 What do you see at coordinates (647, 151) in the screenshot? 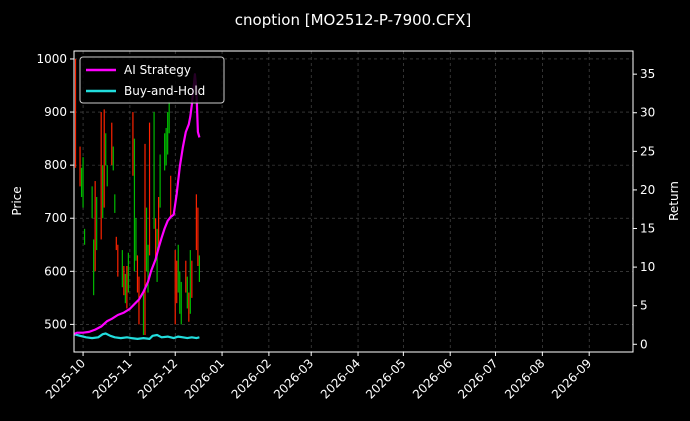
I see `y-tick-label-right: 25` at bounding box center [647, 151].